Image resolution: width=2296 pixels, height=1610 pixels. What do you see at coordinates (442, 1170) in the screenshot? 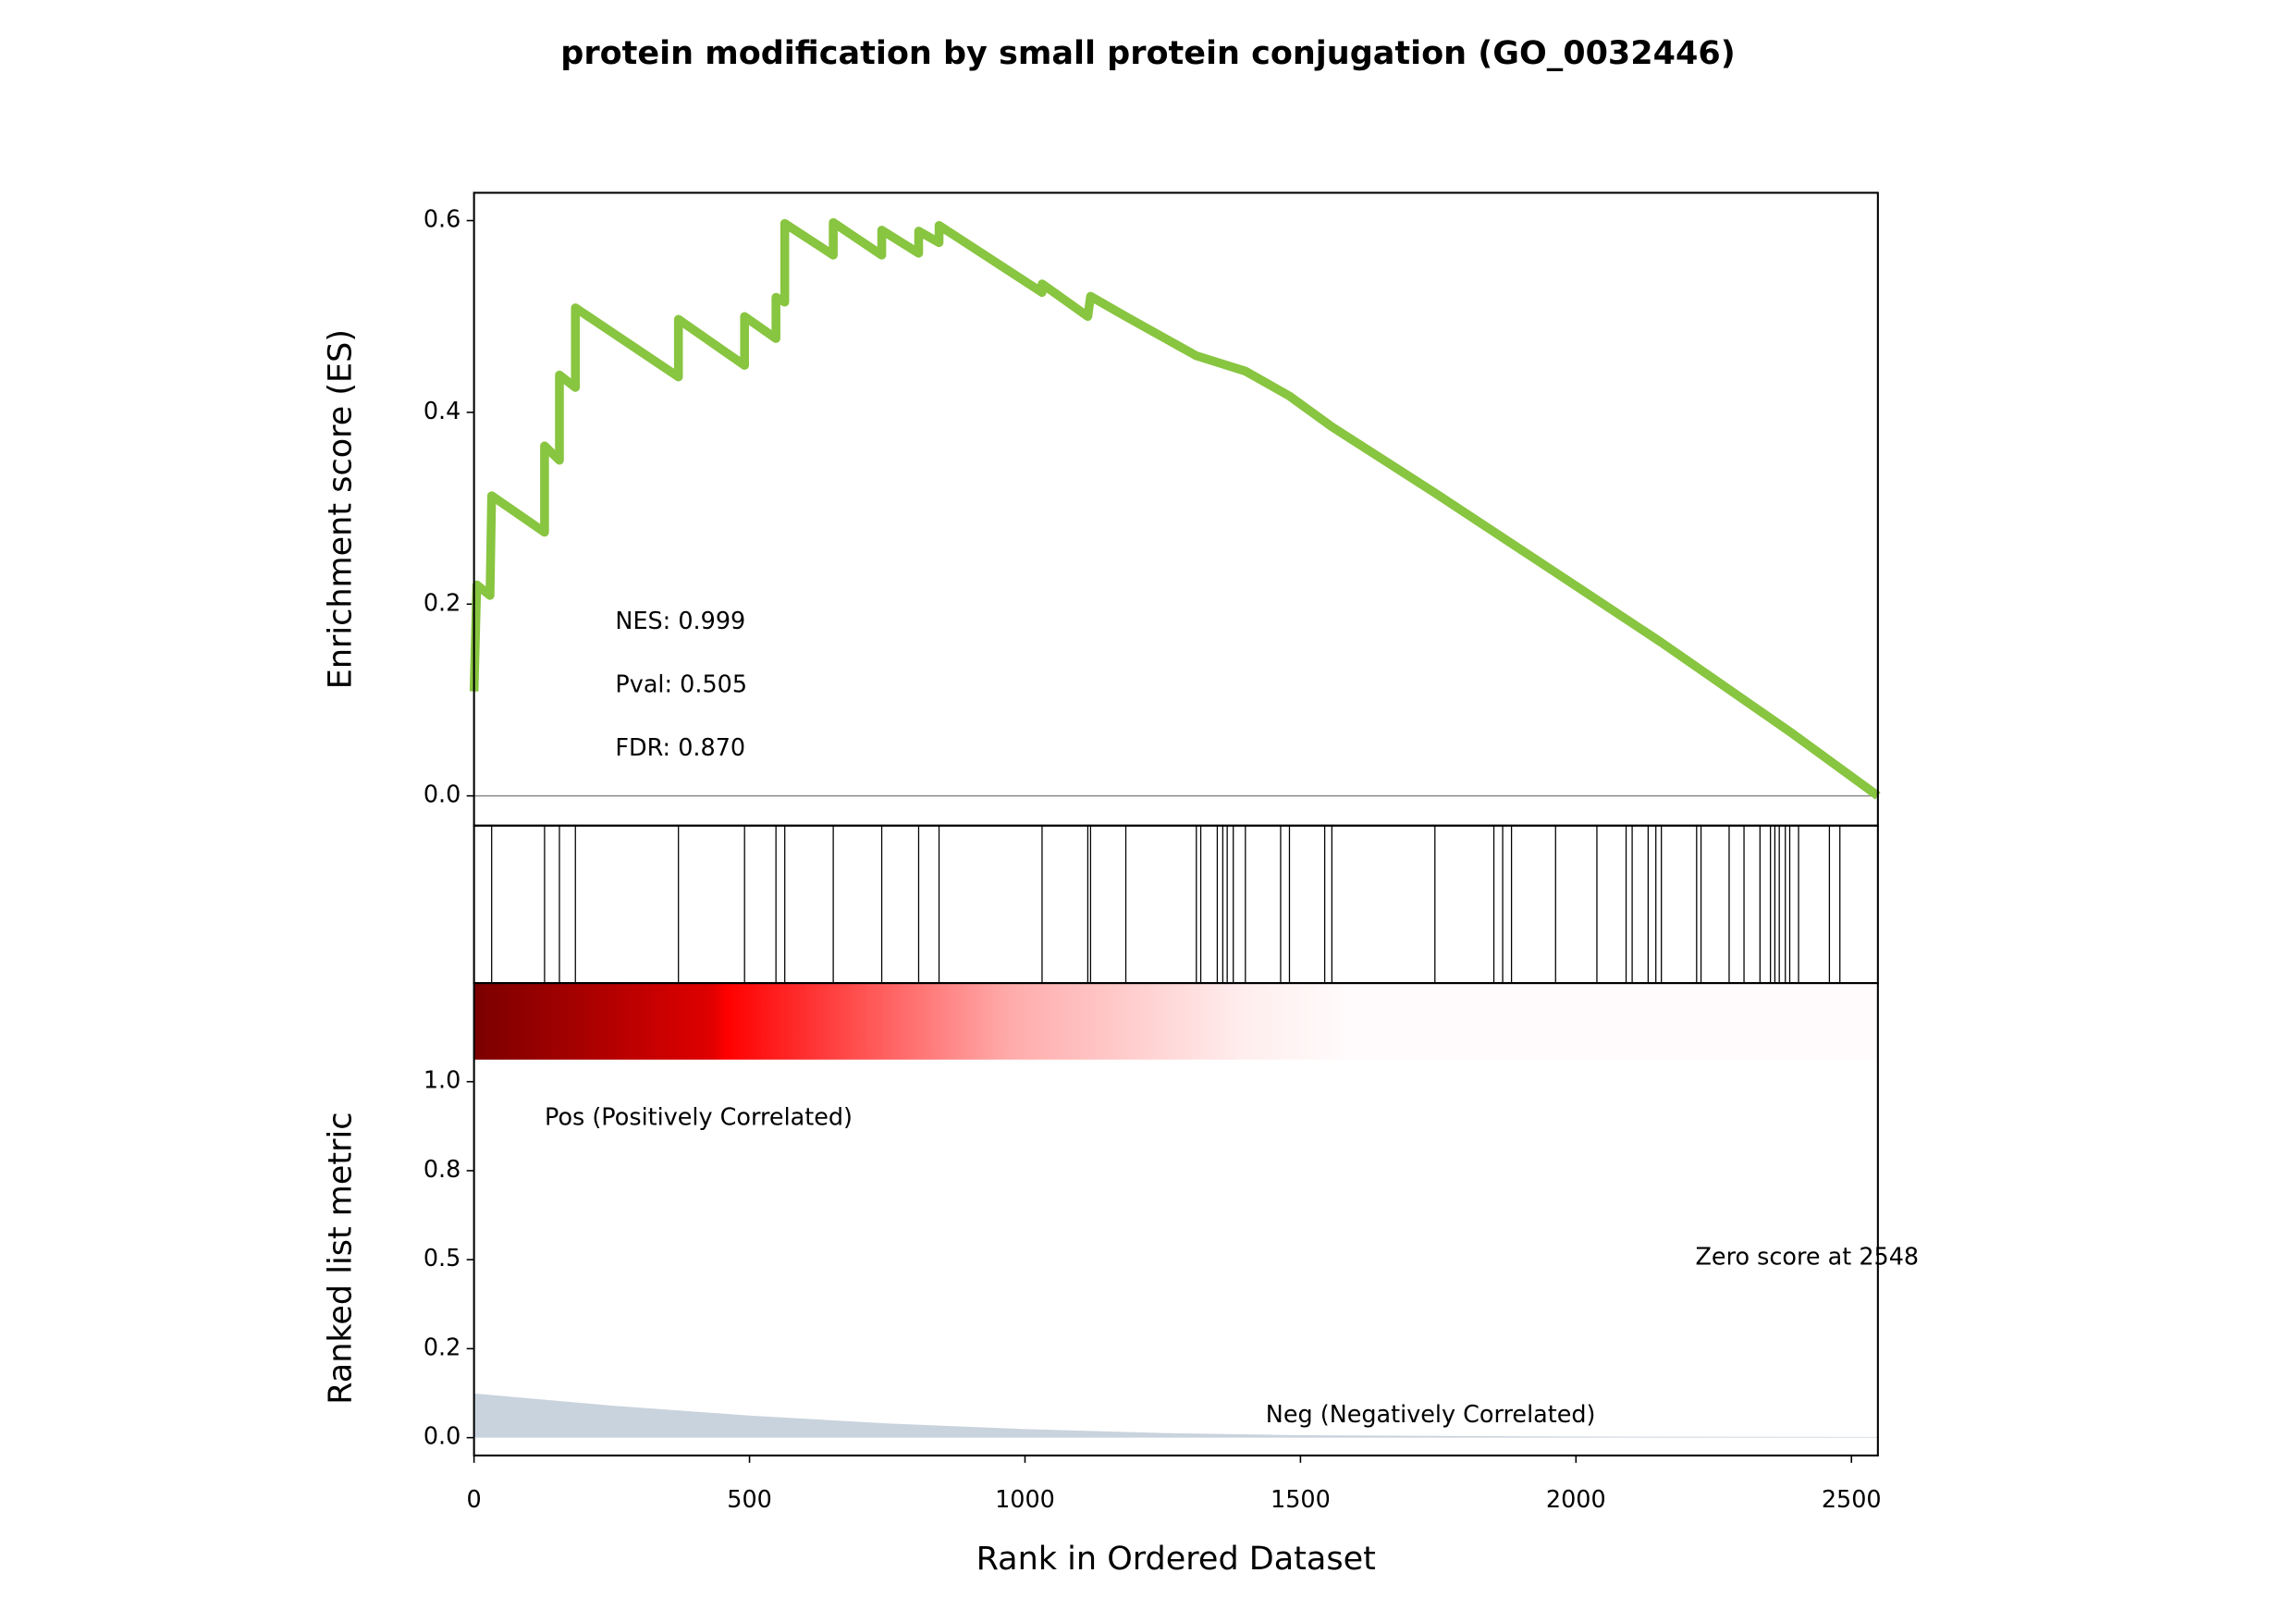
I see `y-tick-label: 0.8` at bounding box center [442, 1170].